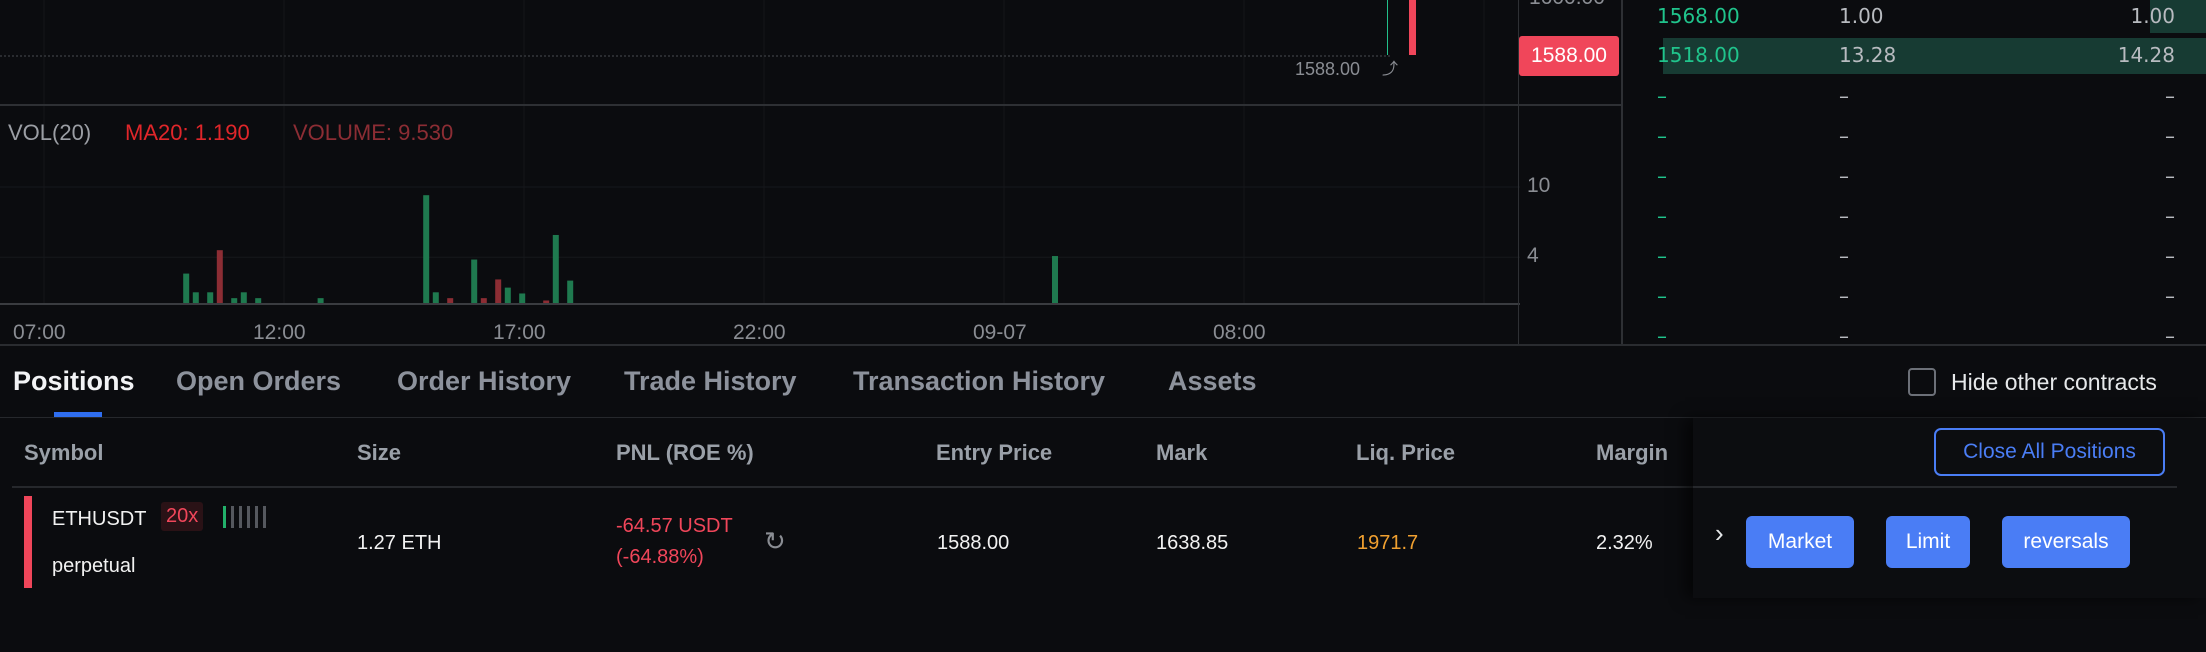 The width and height of the screenshot is (2206, 652). Describe the element at coordinates (994, 452) in the screenshot. I see `column-header: Entry Price` at that location.